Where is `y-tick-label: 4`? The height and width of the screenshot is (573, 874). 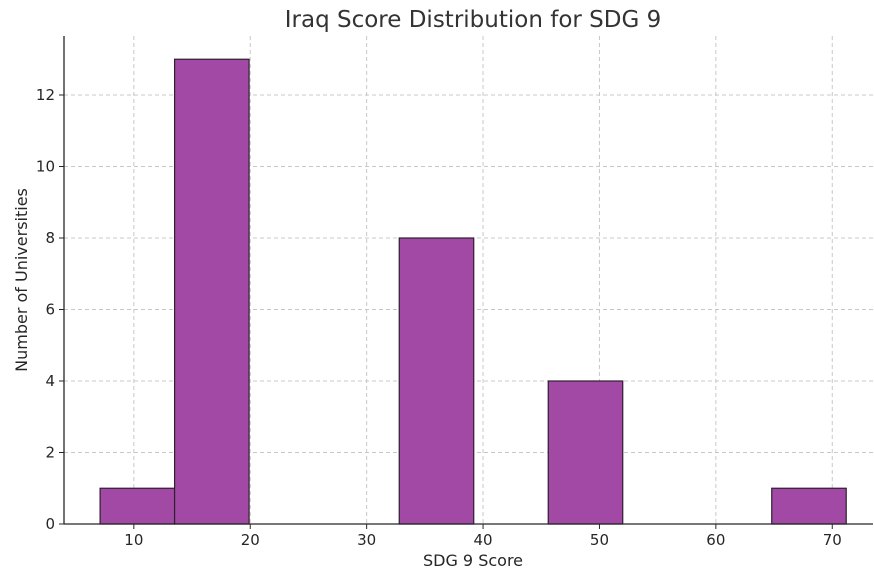
y-tick-label: 4 is located at coordinates (50, 381).